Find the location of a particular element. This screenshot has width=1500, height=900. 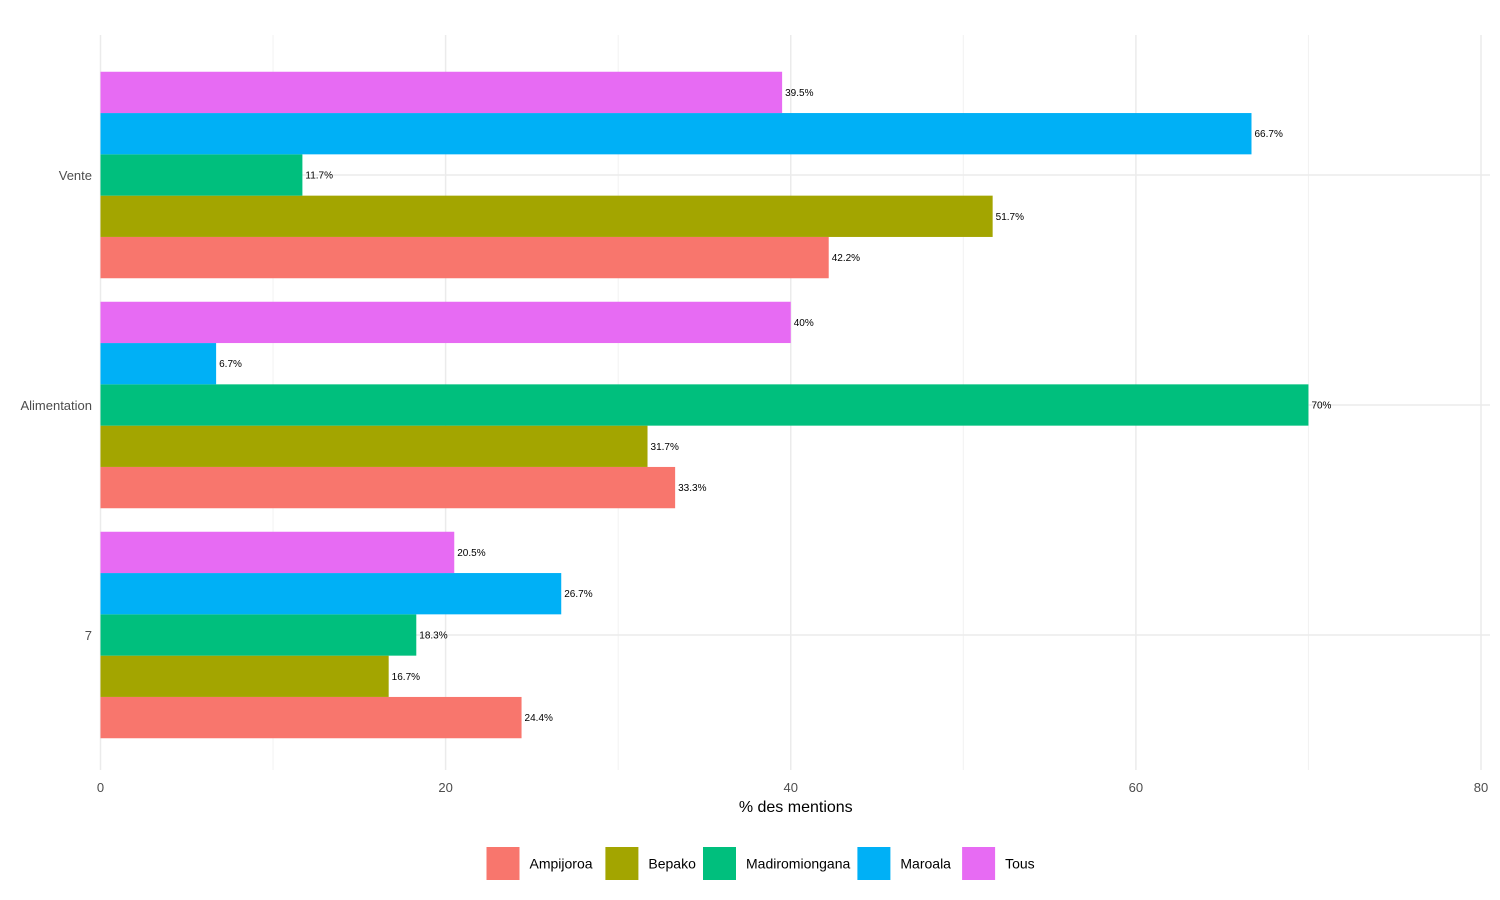

x-tick-label: 40 is located at coordinates (791, 787).